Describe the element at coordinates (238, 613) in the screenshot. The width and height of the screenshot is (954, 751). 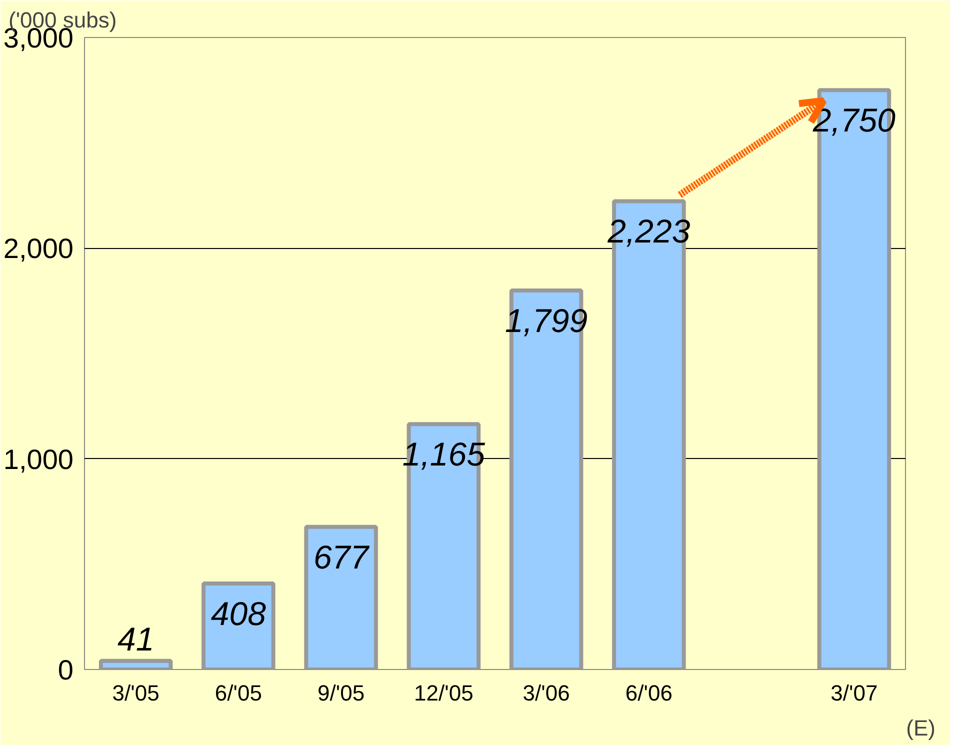
I see `data-label: 408` at that location.